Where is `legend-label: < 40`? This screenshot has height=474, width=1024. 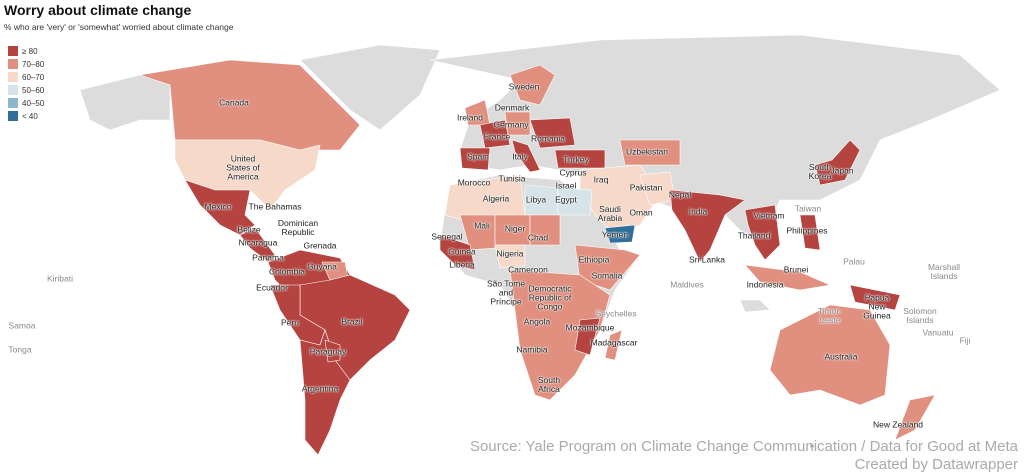 legend-label: < 40 is located at coordinates (30, 116).